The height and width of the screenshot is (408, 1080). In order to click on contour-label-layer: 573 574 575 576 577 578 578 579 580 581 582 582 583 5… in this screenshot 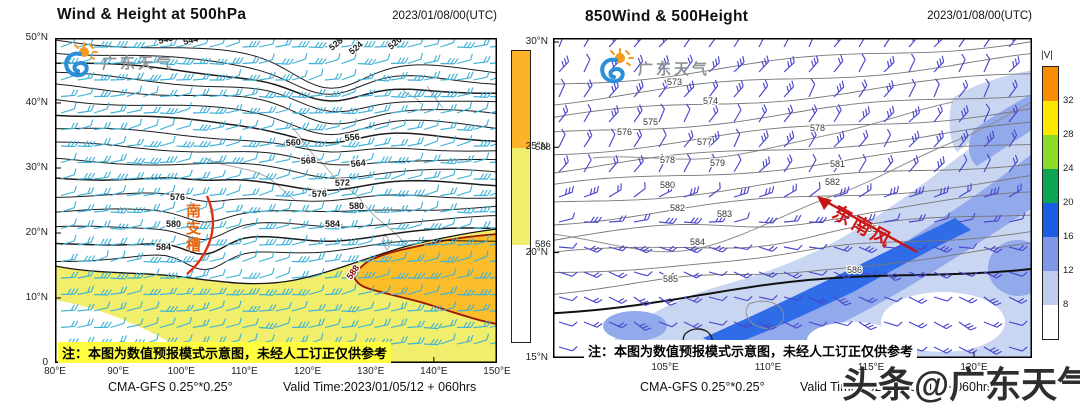, I will do `click(747, 180)`.